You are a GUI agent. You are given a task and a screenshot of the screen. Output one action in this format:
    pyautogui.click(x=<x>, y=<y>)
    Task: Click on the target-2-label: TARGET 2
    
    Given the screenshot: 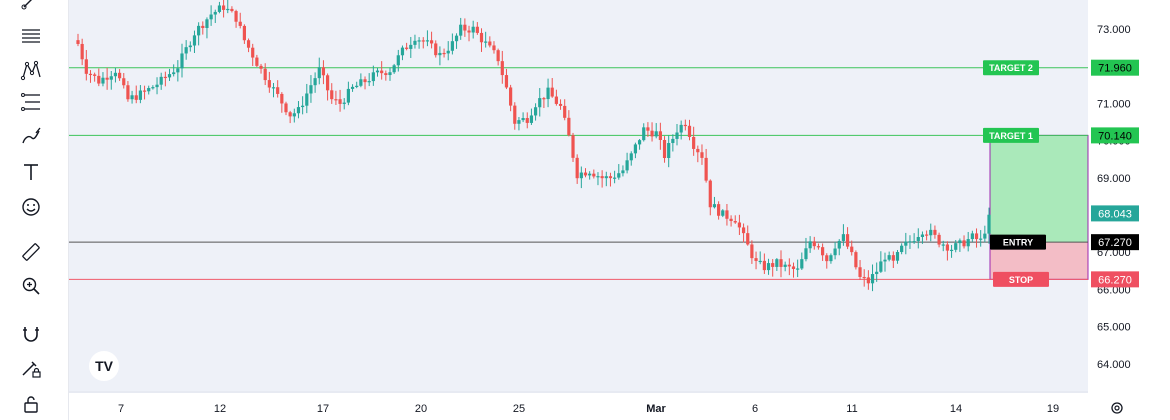 What is the action you would take?
    pyautogui.click(x=1011, y=68)
    